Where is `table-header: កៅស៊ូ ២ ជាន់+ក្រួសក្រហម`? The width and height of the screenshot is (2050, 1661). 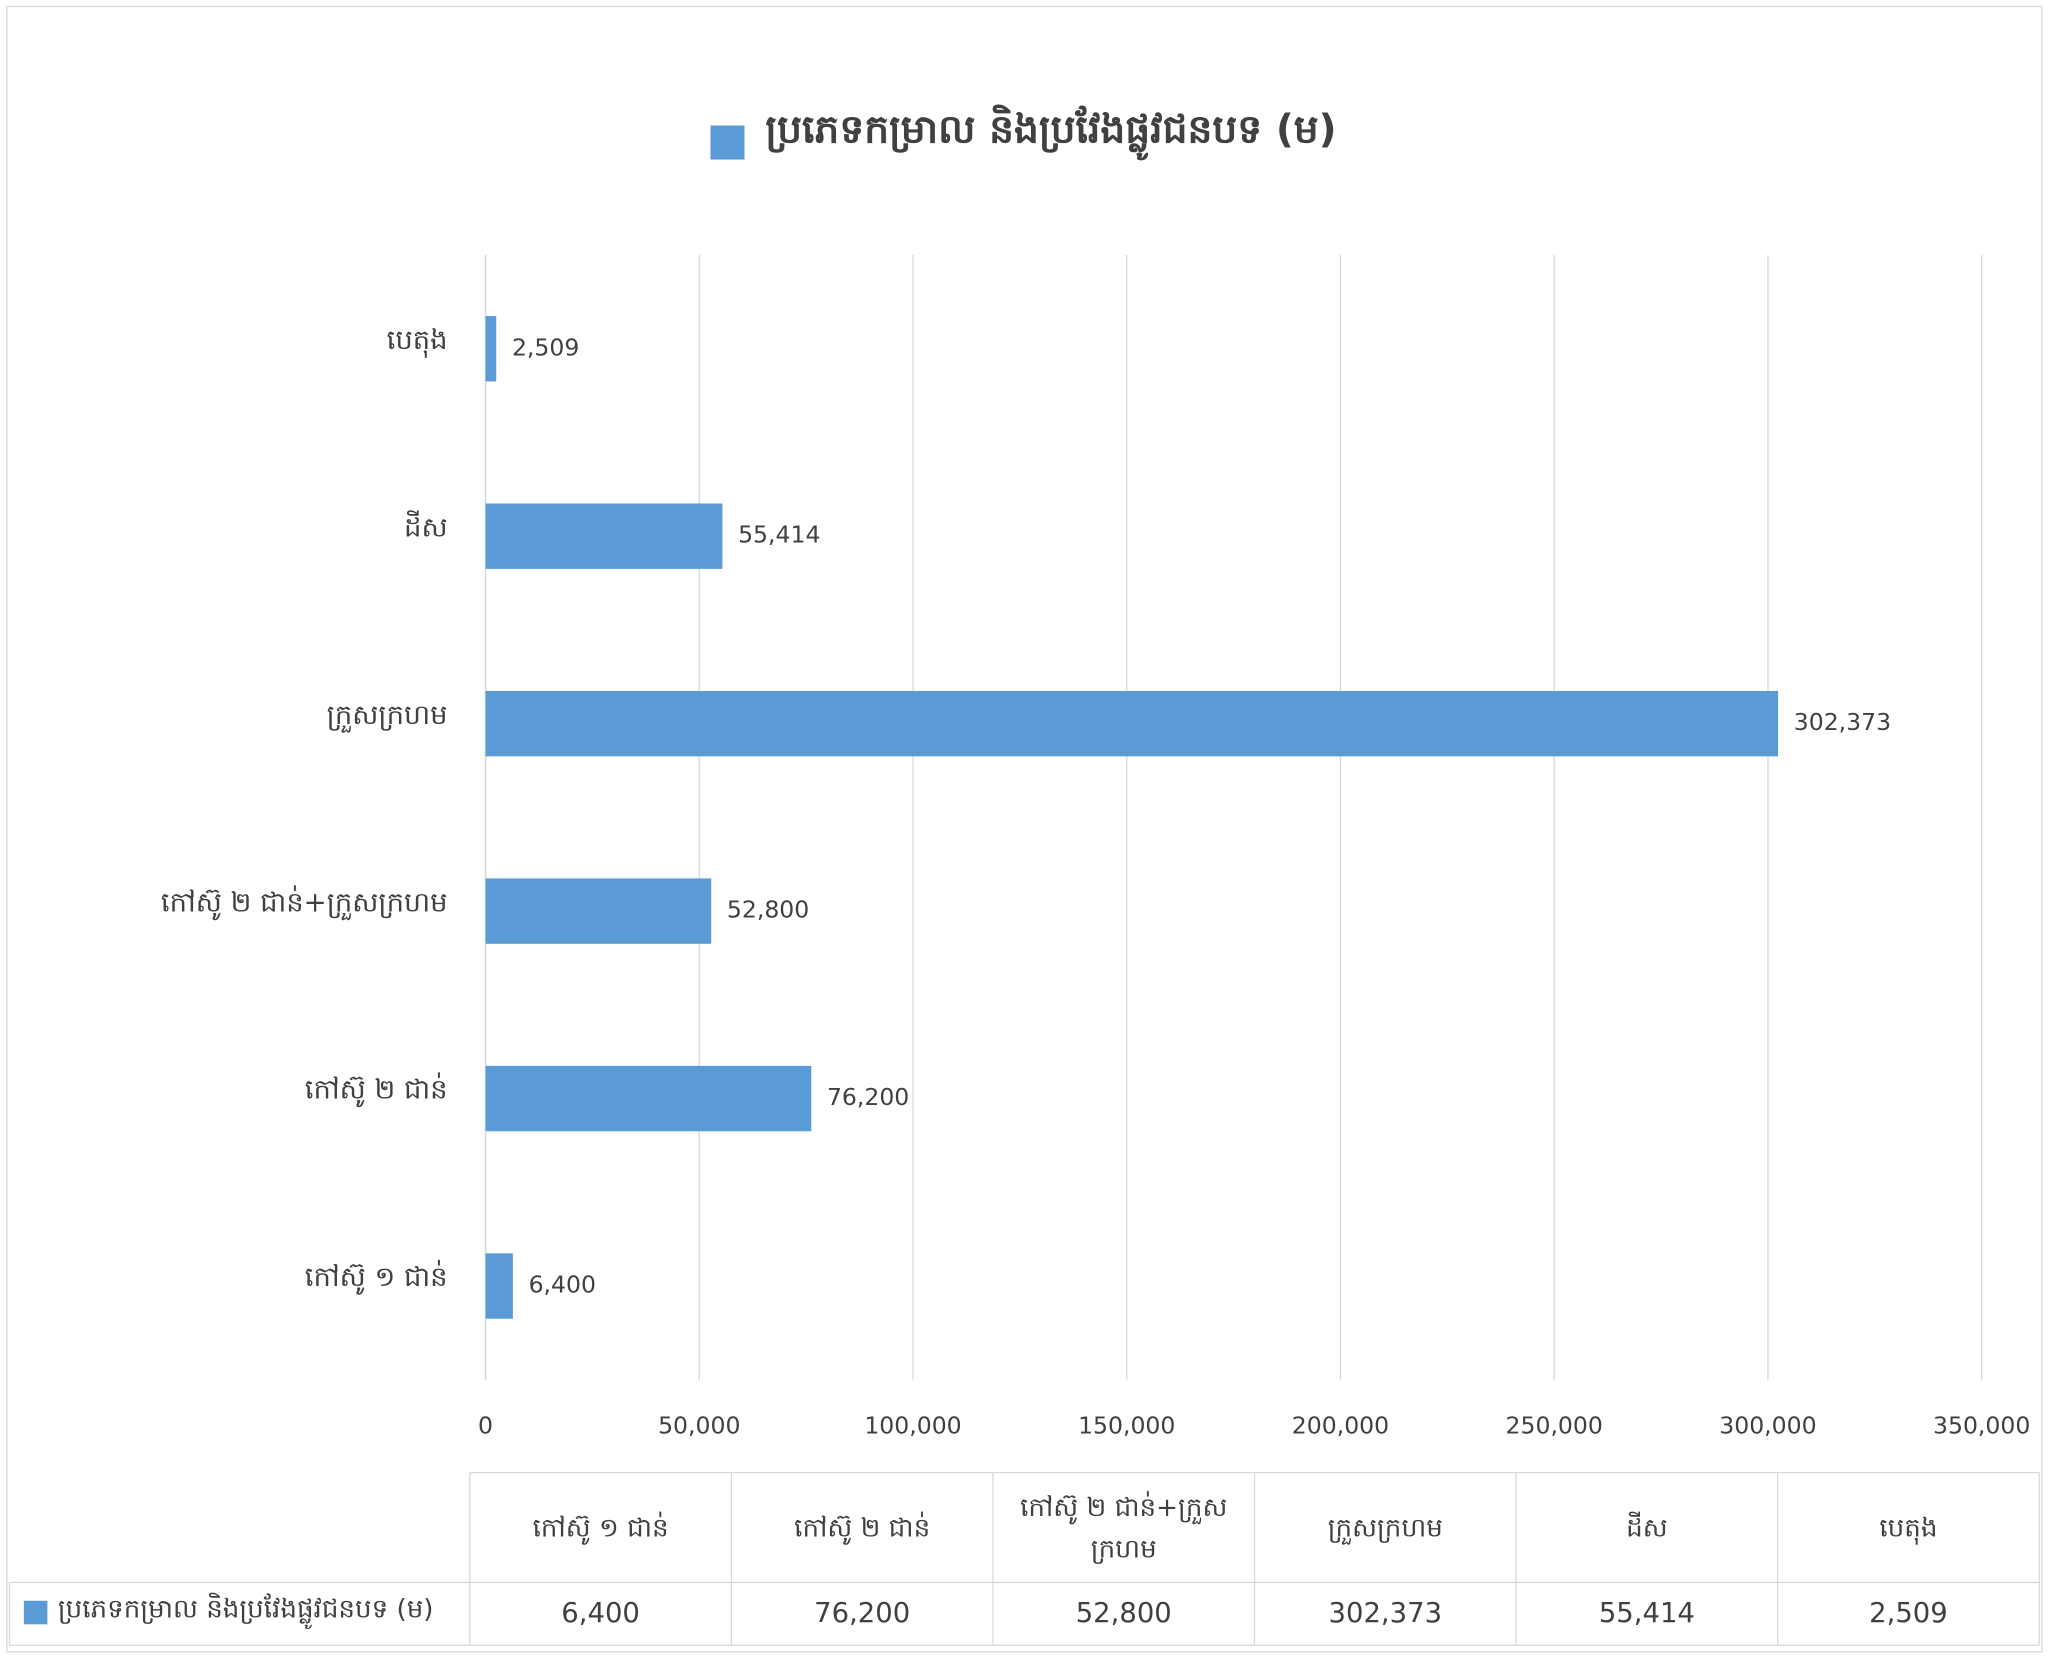
table-header: កៅស៊ូ ២ ជាន់+ក្រួសក្រហម is located at coordinates (1124, 1527).